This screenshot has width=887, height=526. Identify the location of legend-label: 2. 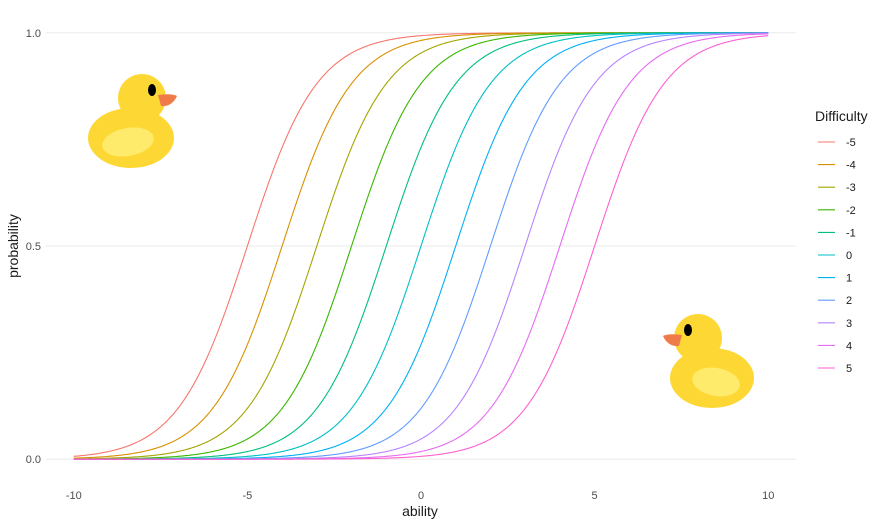
(849, 301).